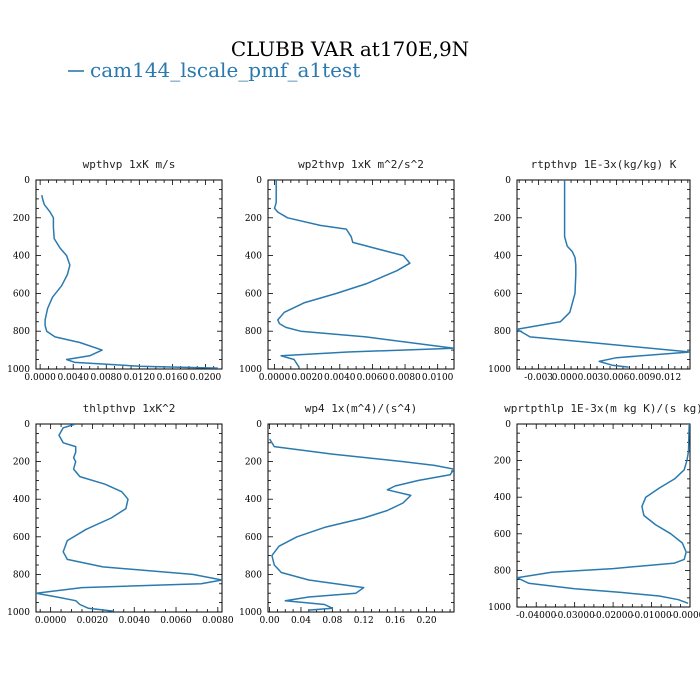 The image size is (700, 700). What do you see at coordinates (129, 164) in the screenshot?
I see `panel-title: wpthvp 1xK m/s` at bounding box center [129, 164].